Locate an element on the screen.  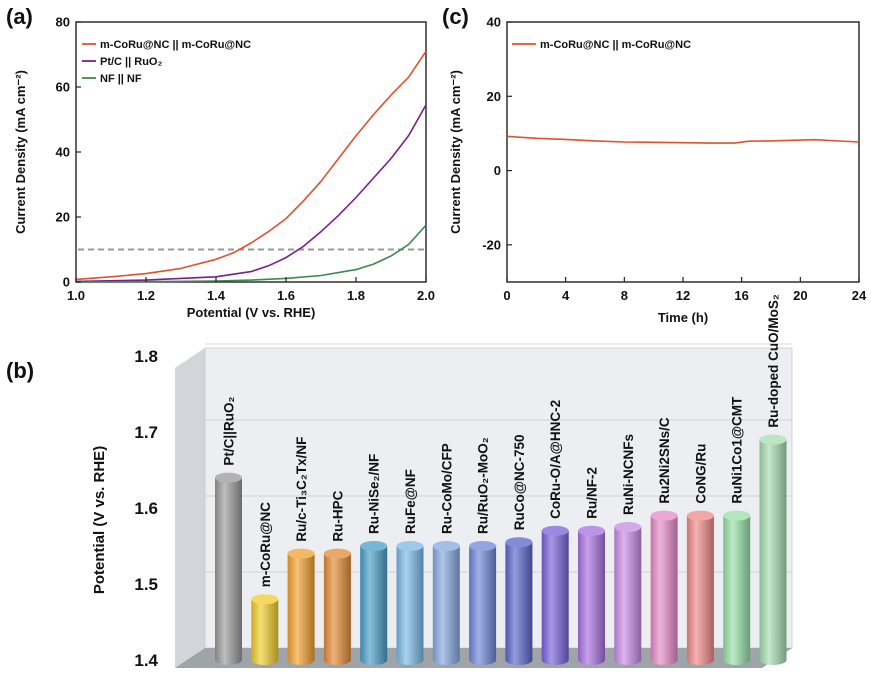
panel-label-c: (c) is located at coordinates (455, 16).